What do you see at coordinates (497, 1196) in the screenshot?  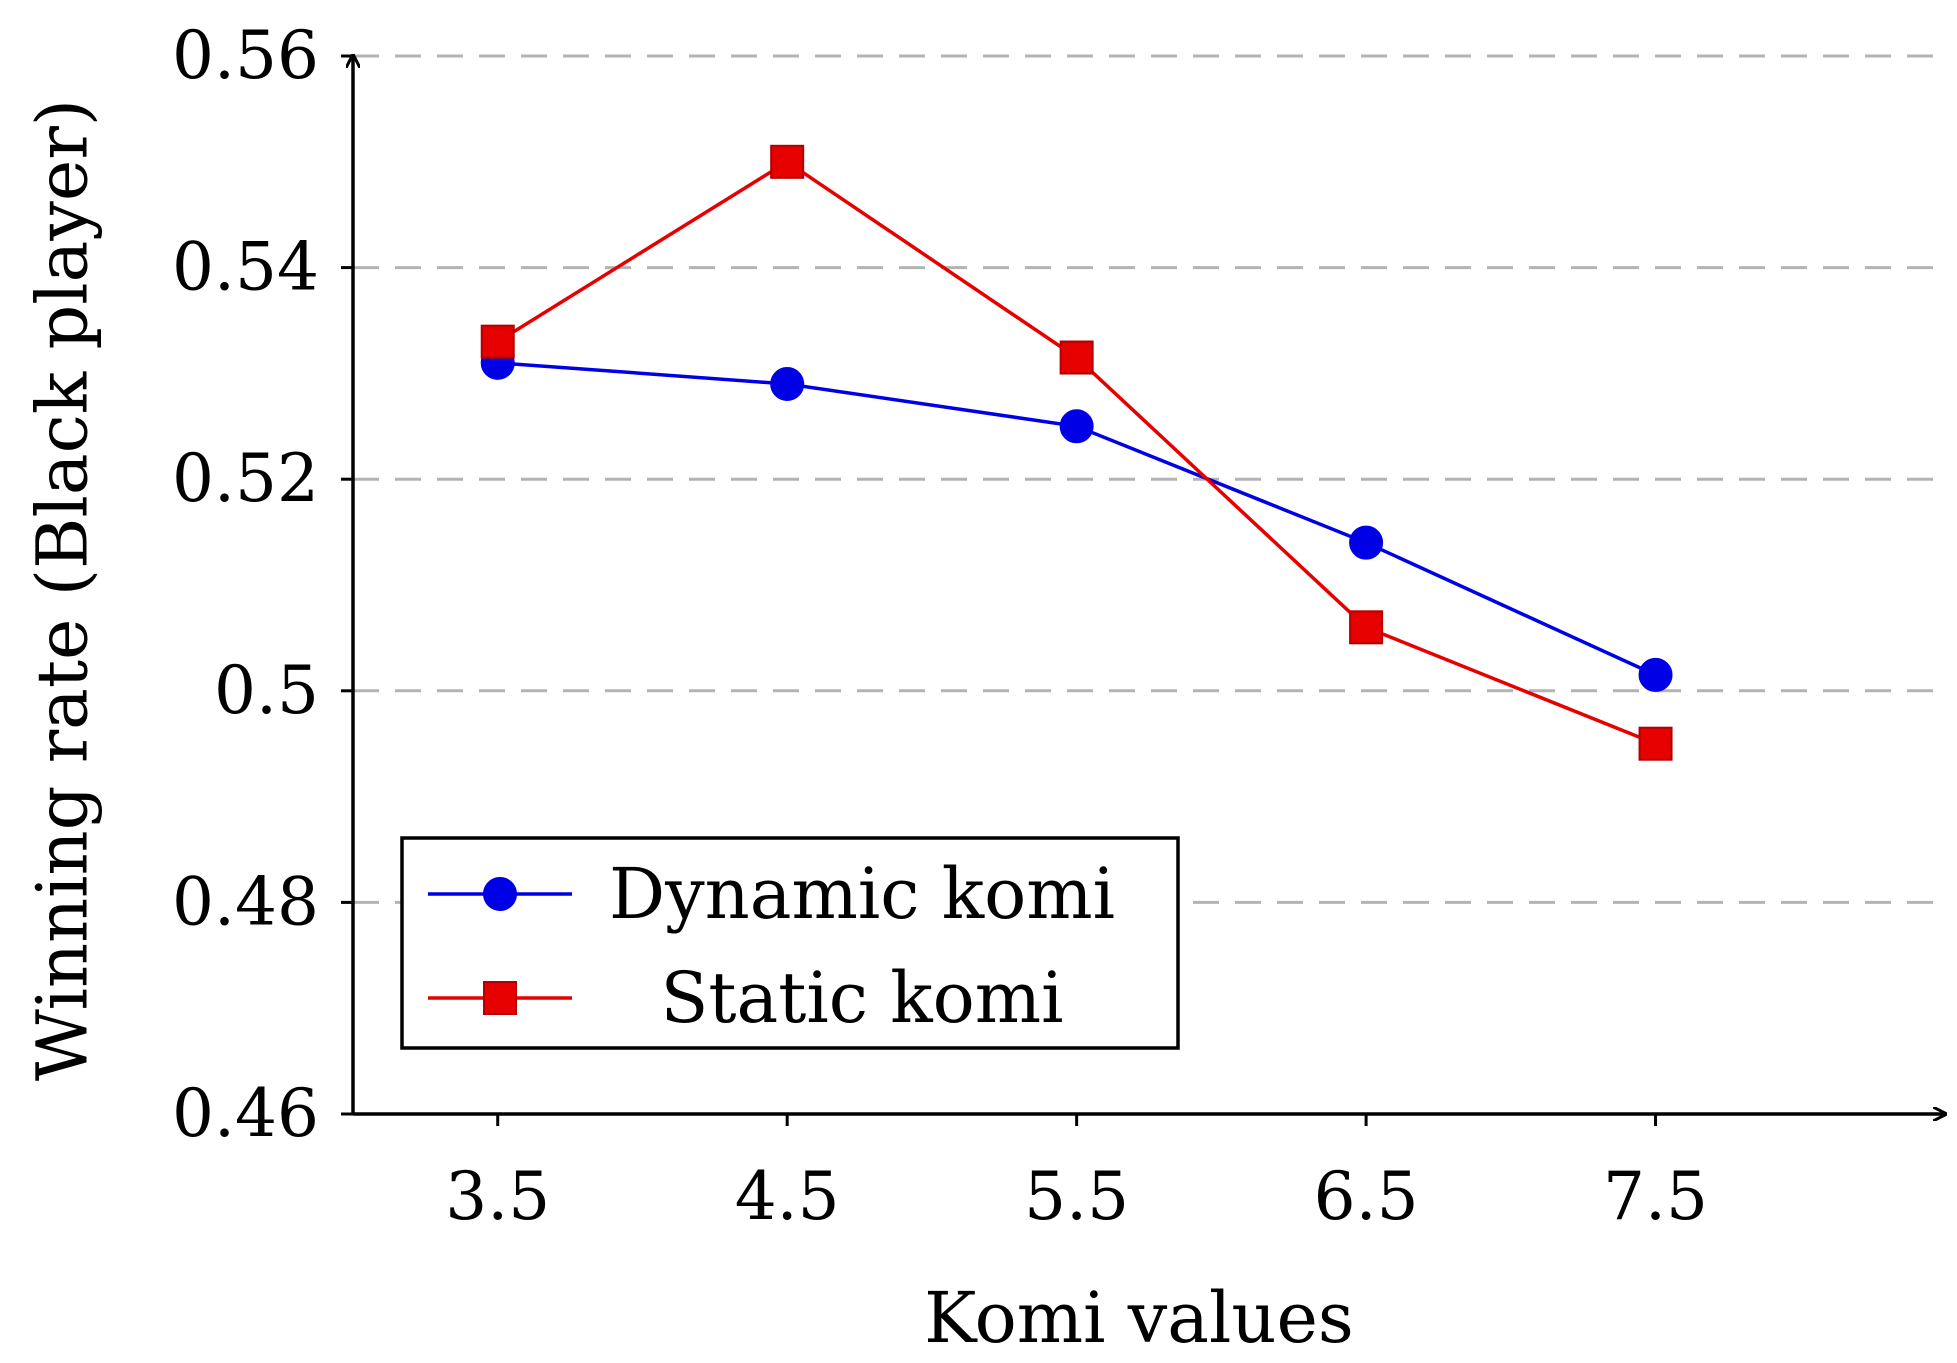 I see `x-tick-label: 3.5` at bounding box center [497, 1196].